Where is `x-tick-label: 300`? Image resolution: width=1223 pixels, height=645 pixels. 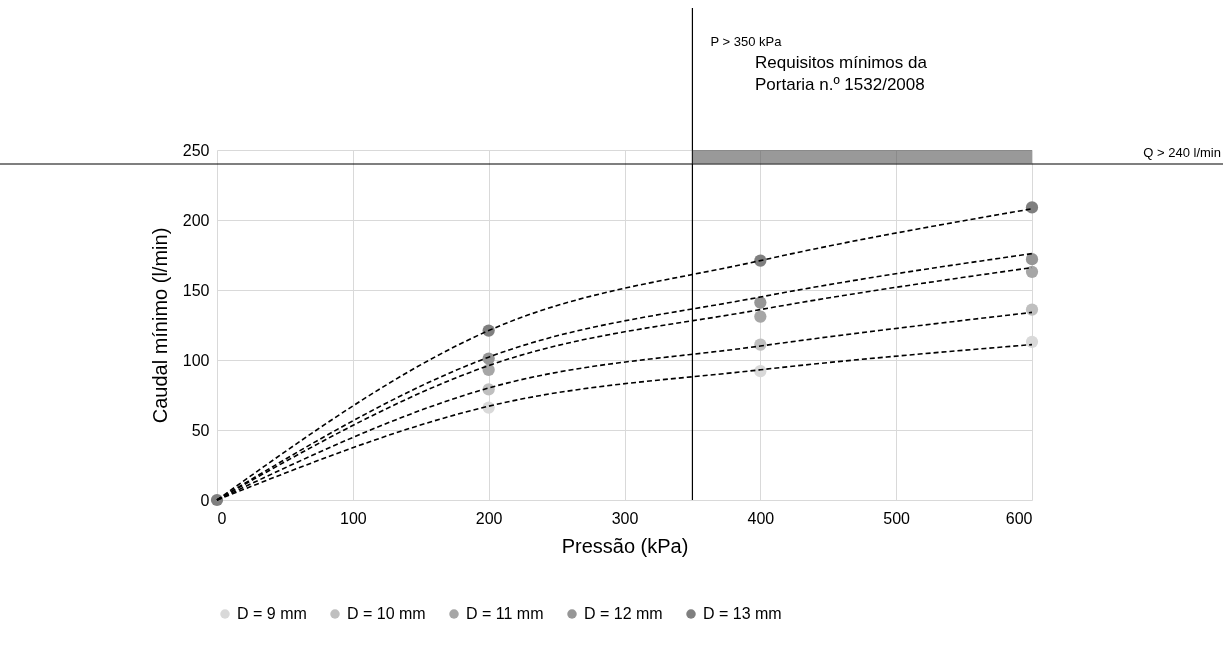
x-tick-label: 300 is located at coordinates (625, 518).